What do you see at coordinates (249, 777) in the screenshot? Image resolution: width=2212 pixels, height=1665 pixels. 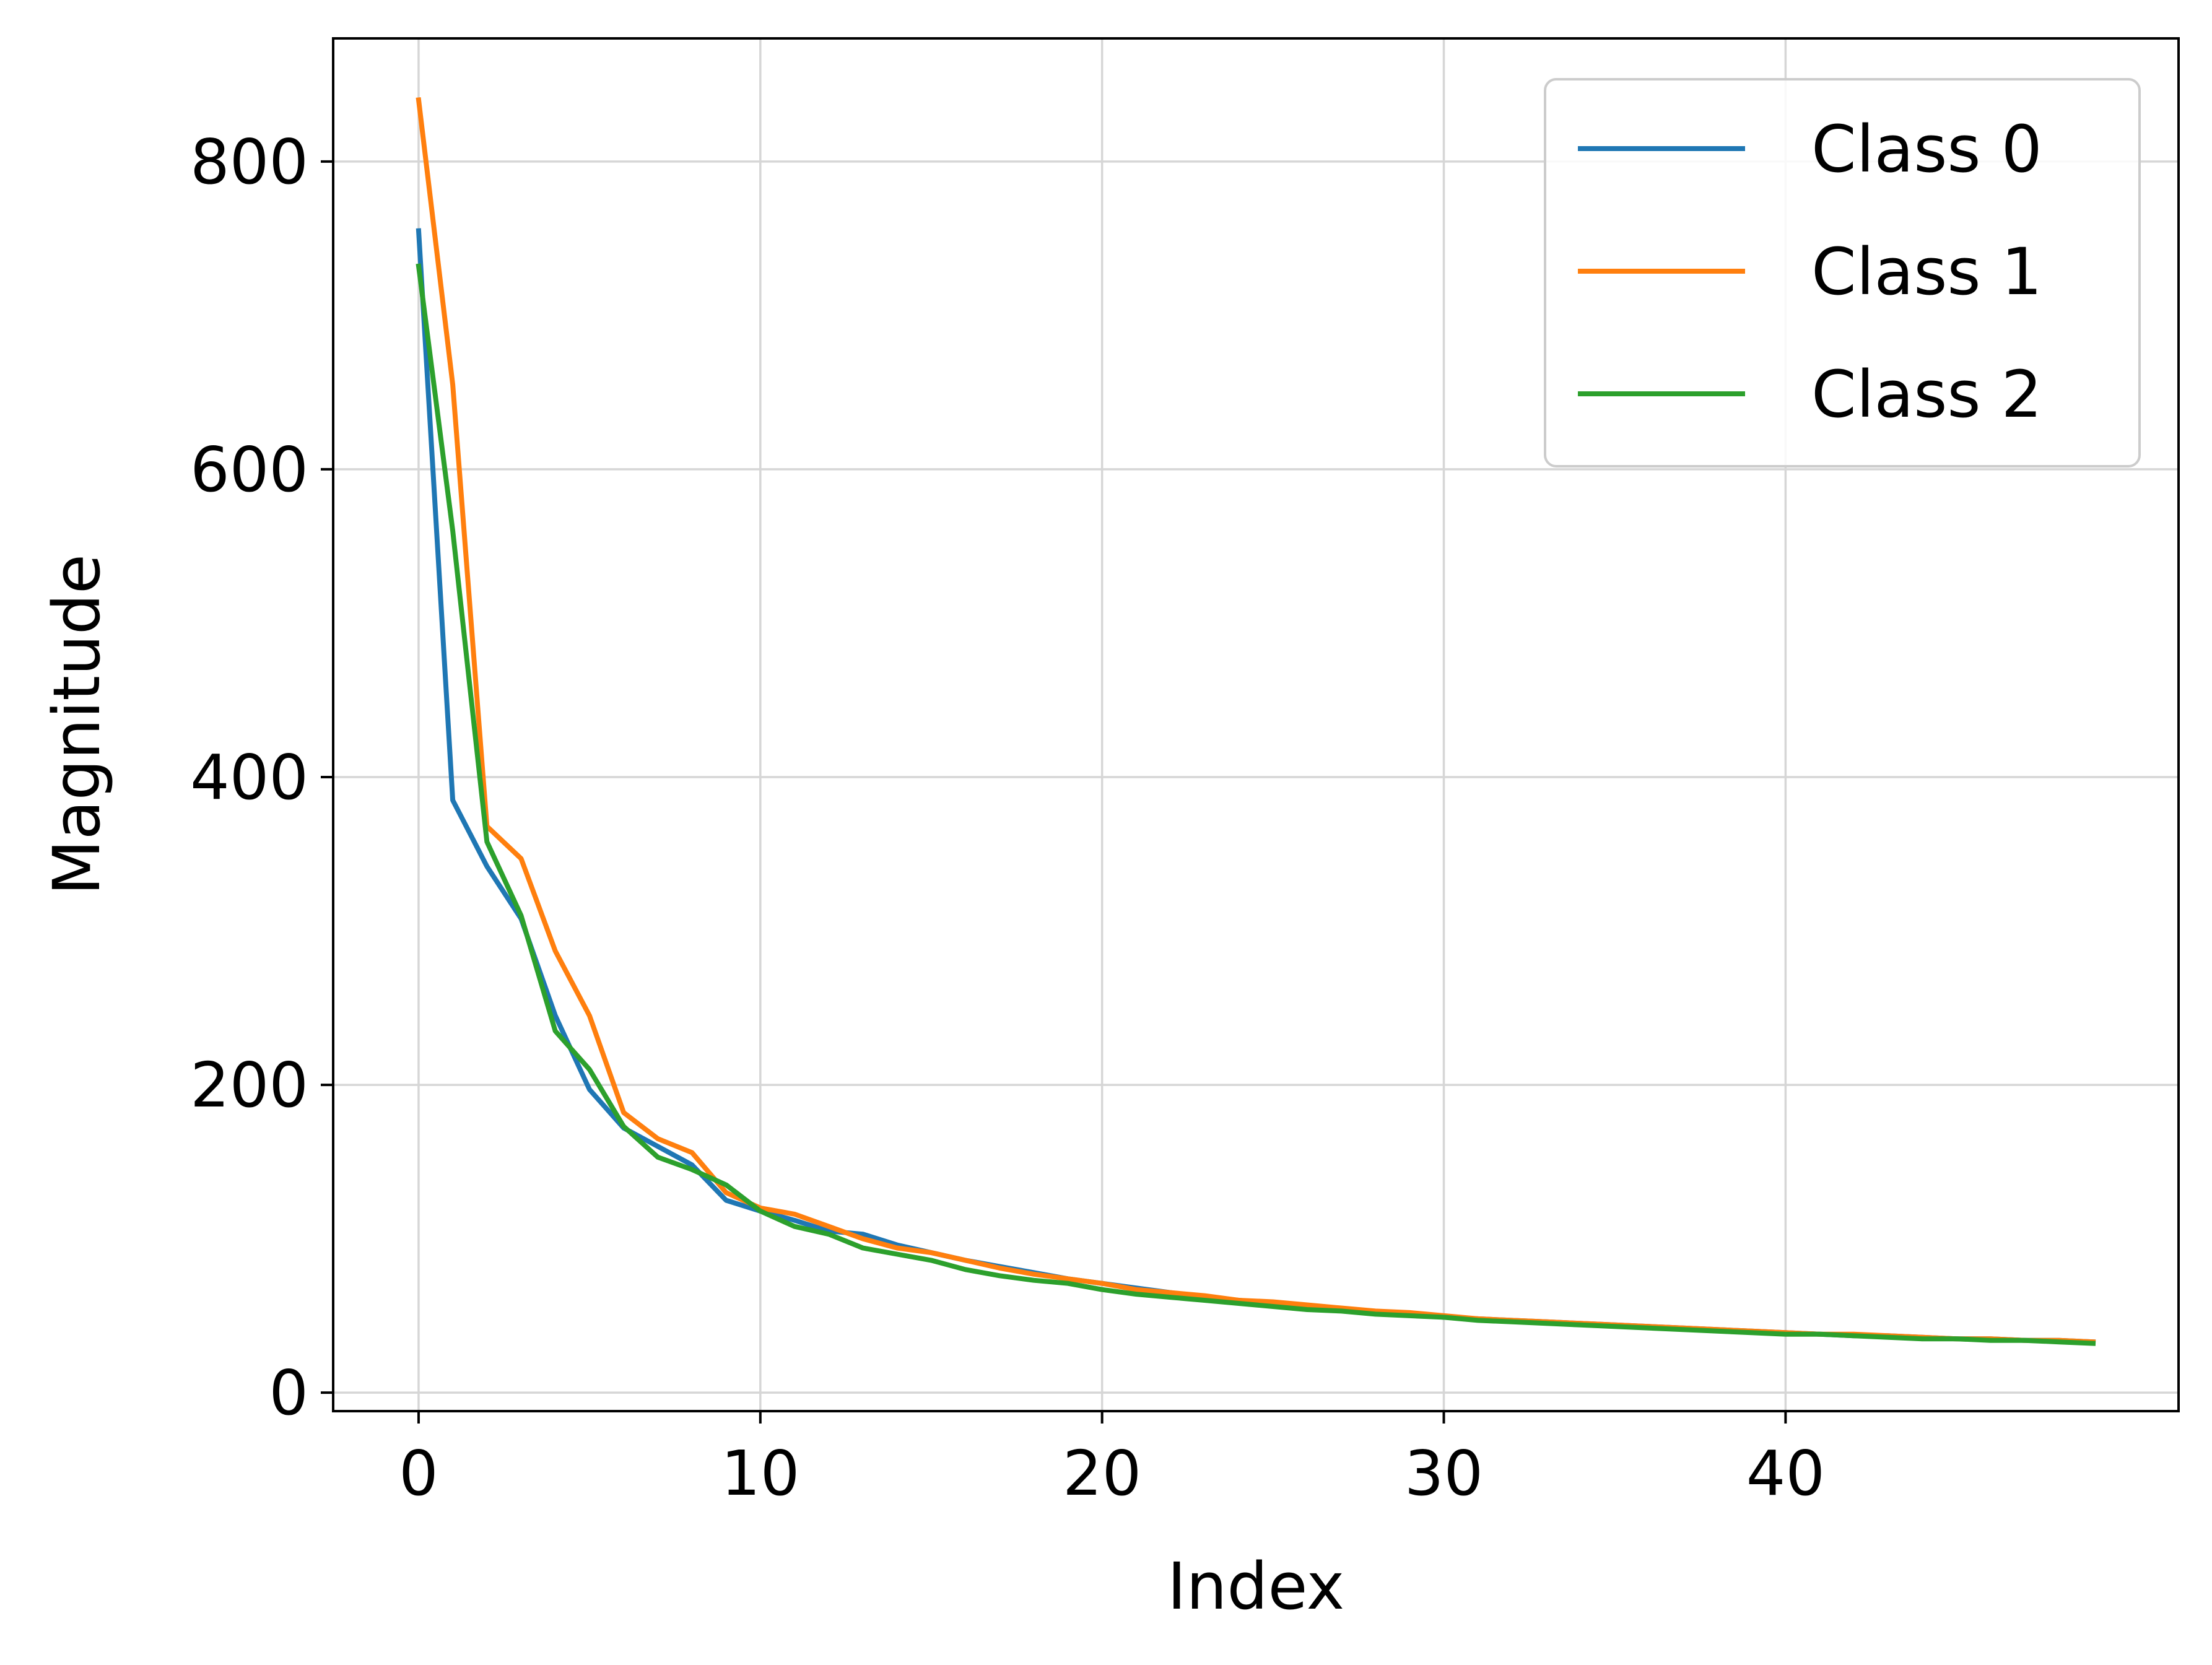 I see `y-tick-label: 400` at bounding box center [249, 777].